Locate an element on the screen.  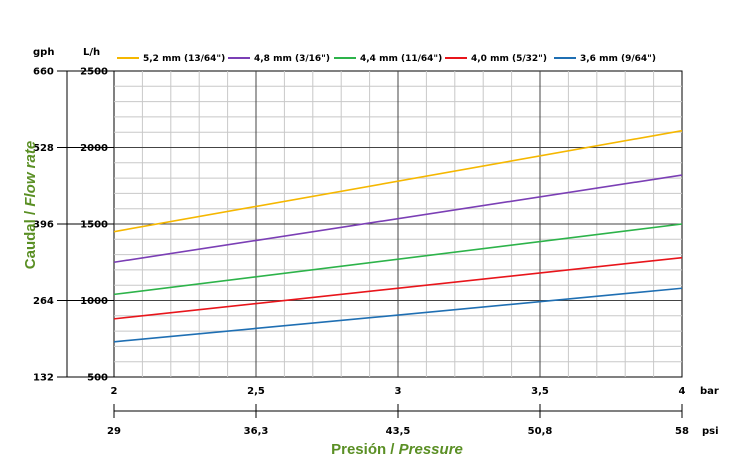
x-tick-label: 2 is located at coordinates (114, 391).